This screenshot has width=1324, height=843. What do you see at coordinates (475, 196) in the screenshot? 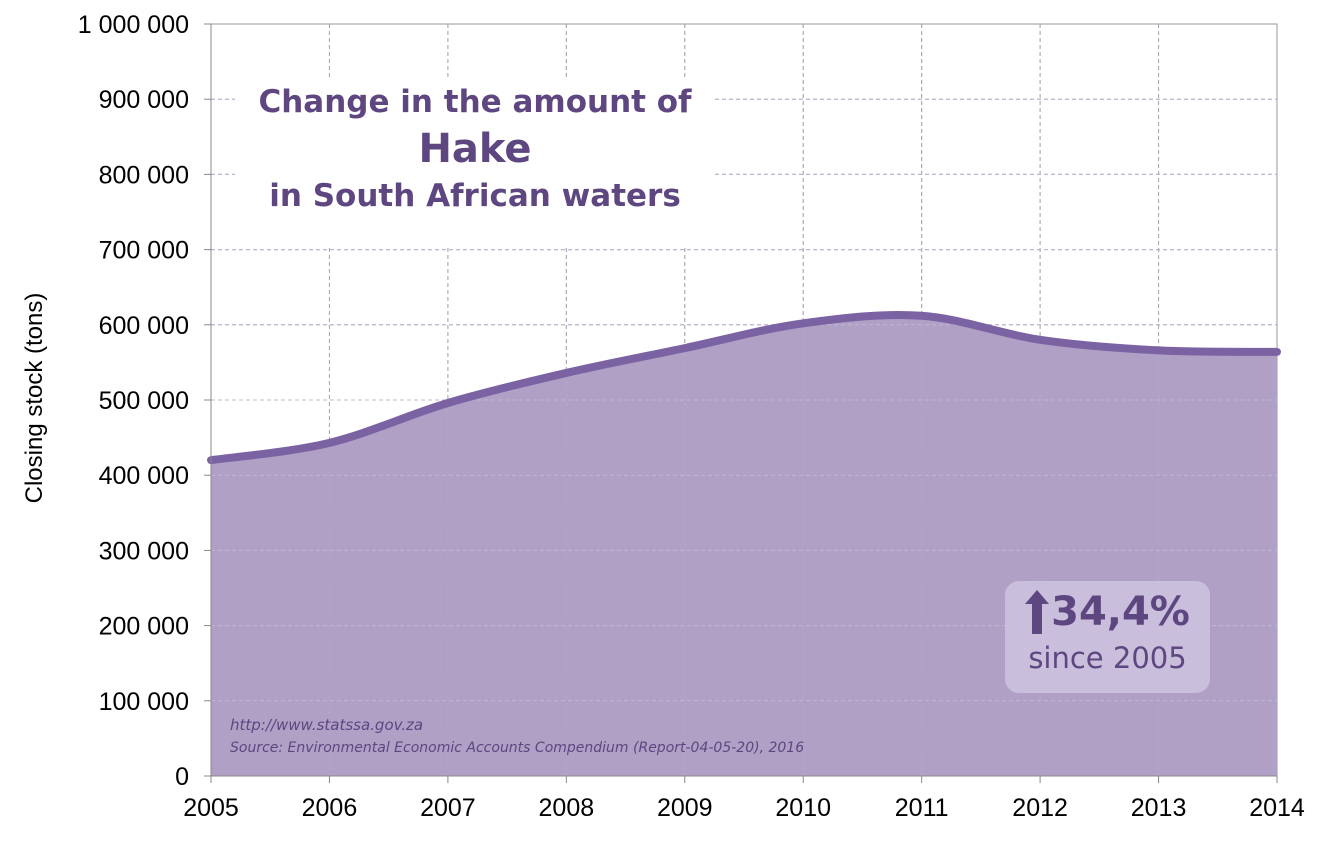
I see `title-line-3: in South African waters` at bounding box center [475, 196].